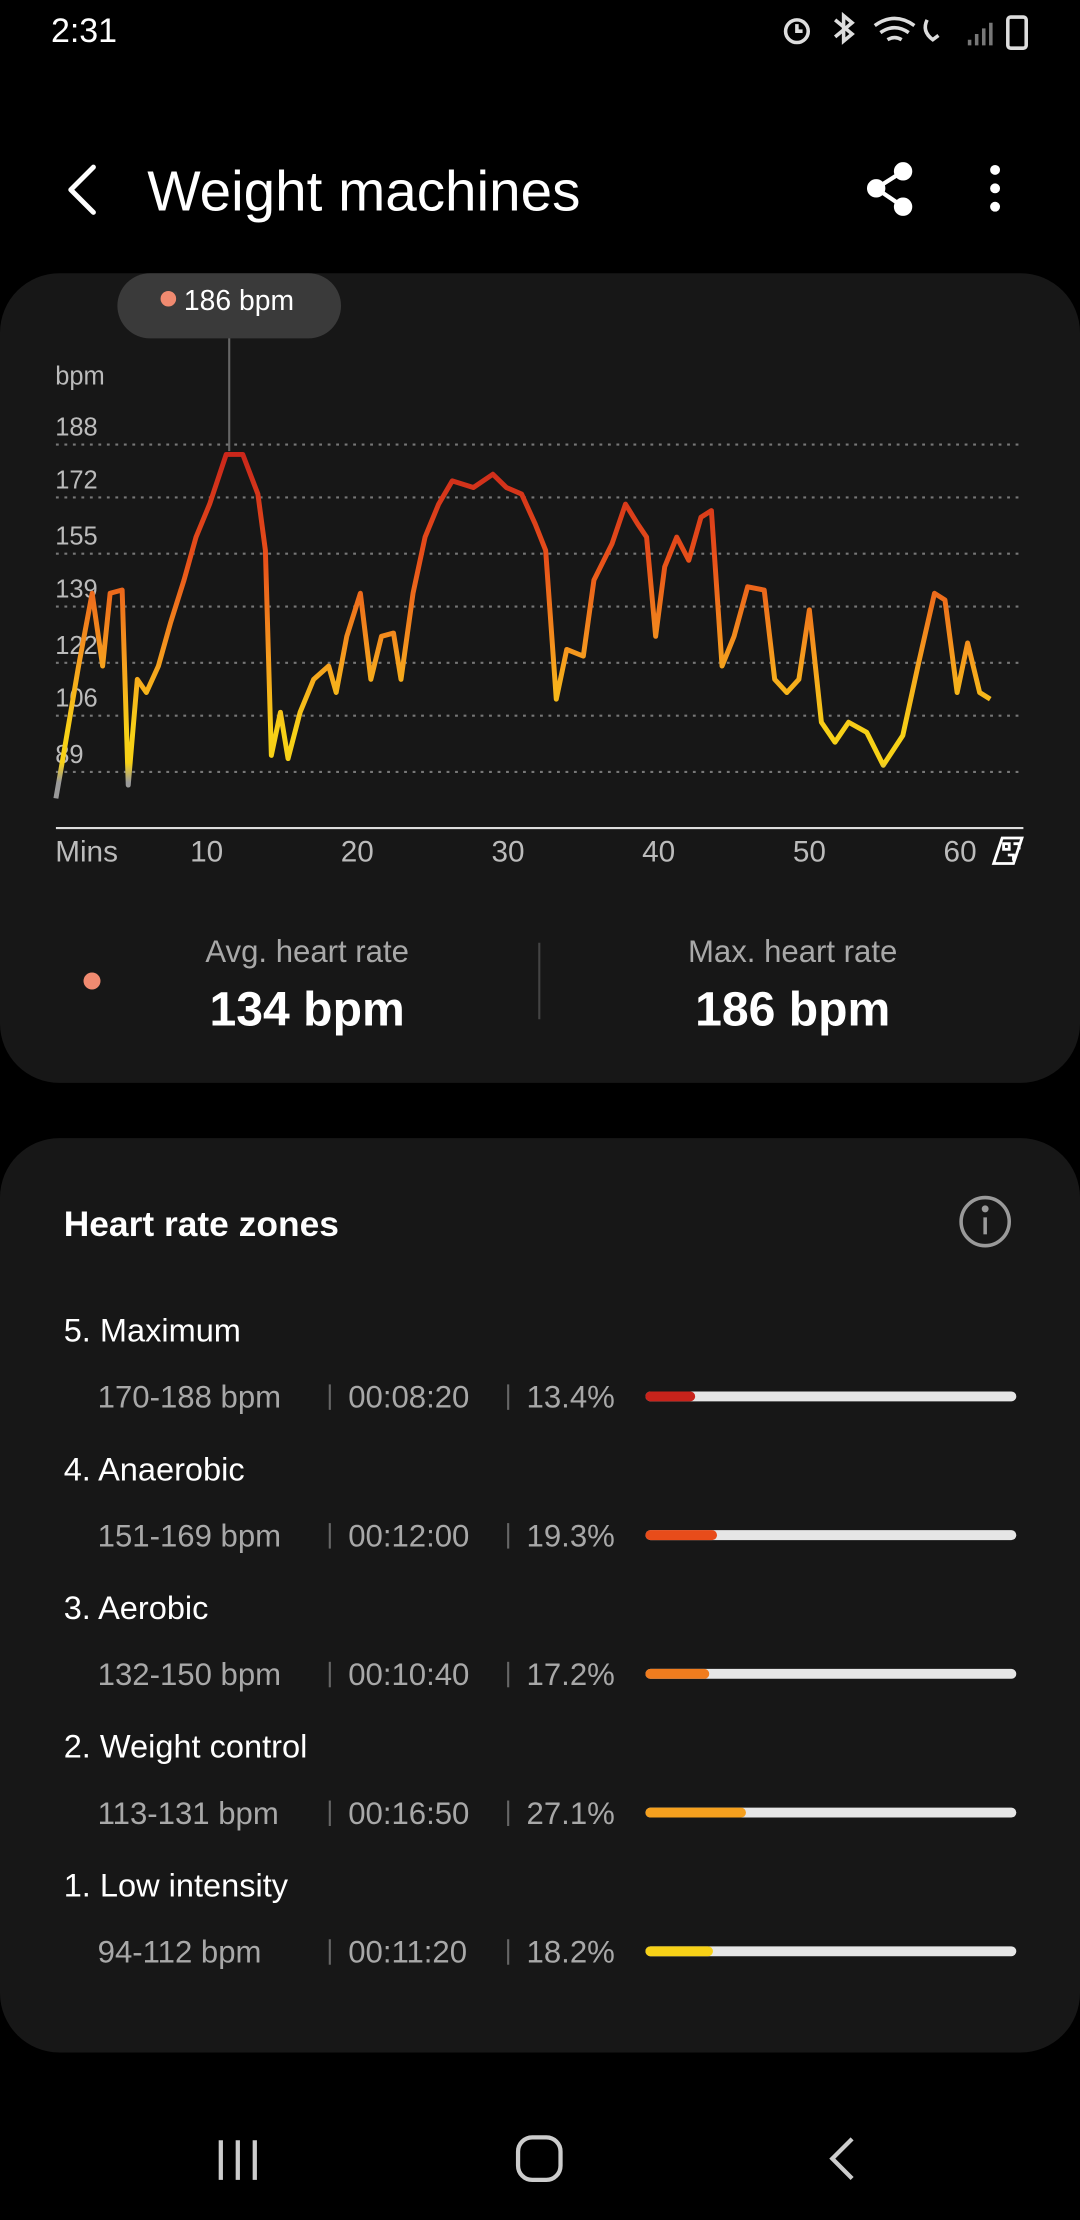 This screenshot has height=2220, width=1080. Describe the element at coordinates (188, 1813) in the screenshot. I see `zone-range: 113-131 bpm` at that location.